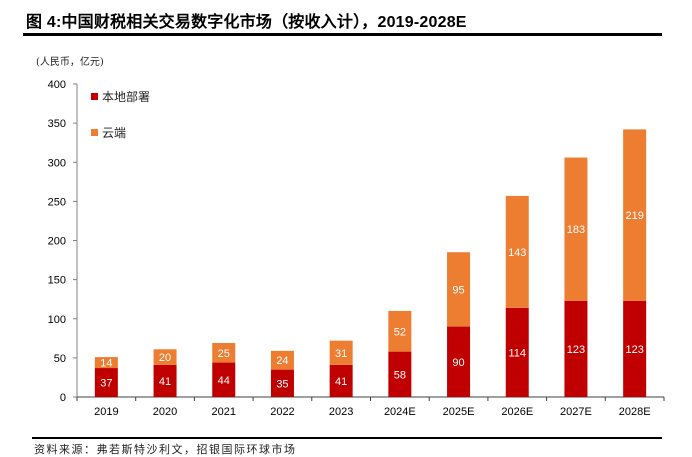 This screenshot has height=457, width=692. What do you see at coordinates (106, 412) in the screenshot?
I see `x-tick-label: 2019` at bounding box center [106, 412].